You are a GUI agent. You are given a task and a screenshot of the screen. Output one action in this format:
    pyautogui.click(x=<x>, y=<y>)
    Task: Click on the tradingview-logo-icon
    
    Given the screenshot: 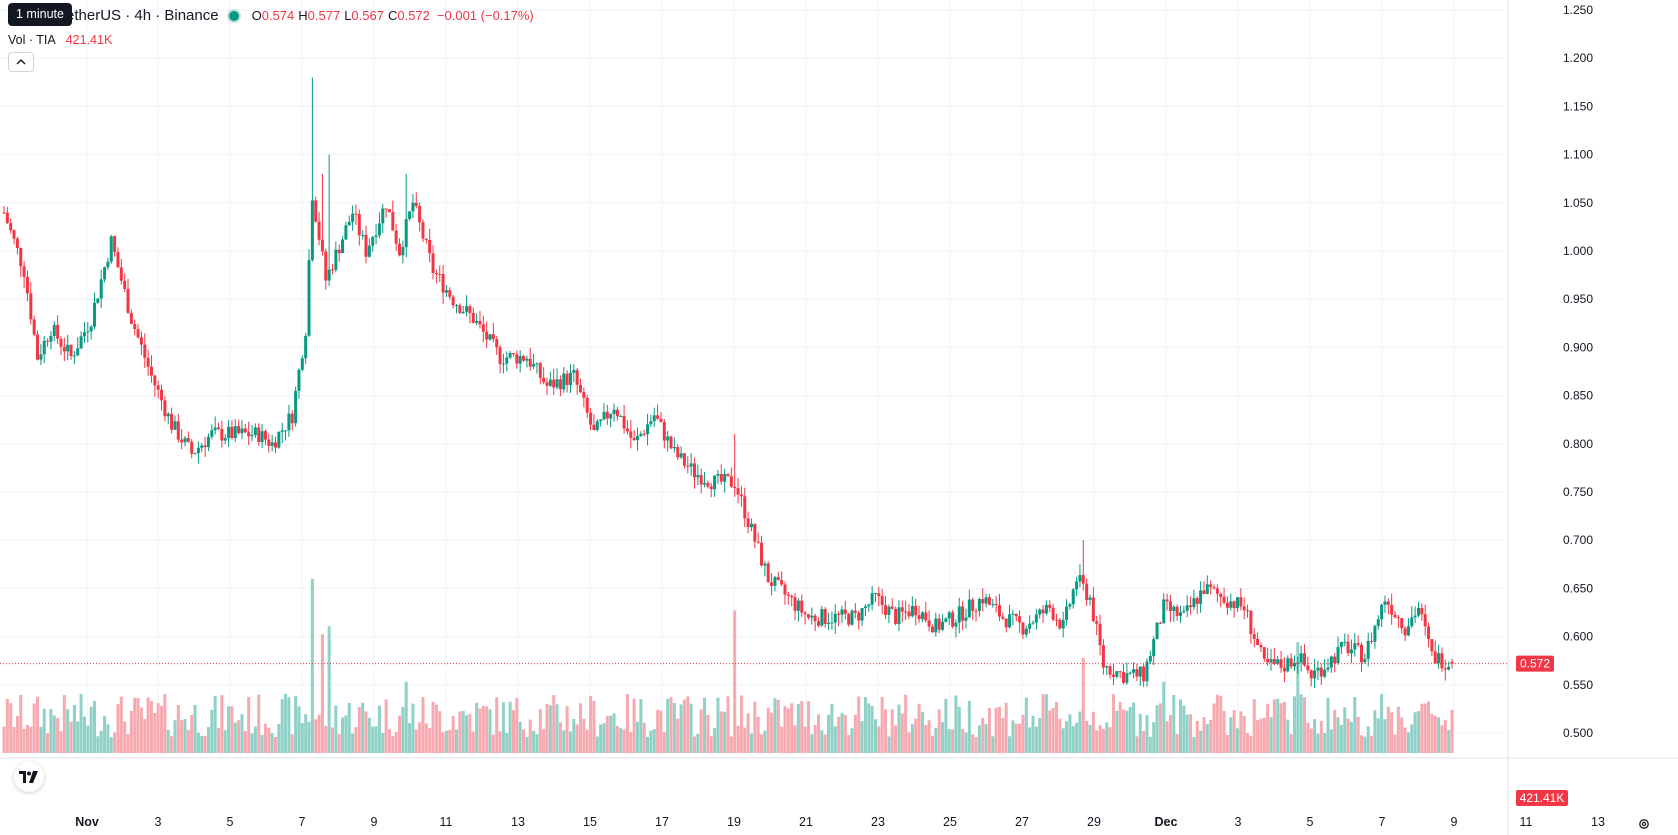 What is the action you would take?
    pyautogui.click(x=29, y=777)
    